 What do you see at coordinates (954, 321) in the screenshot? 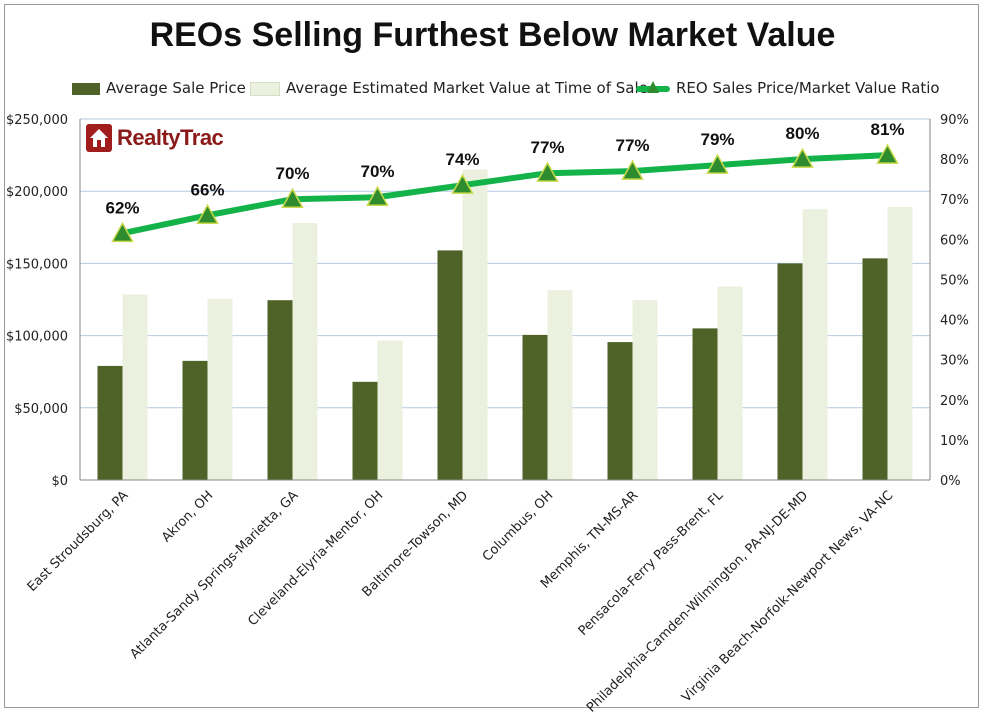
I see `y-right-tick-label: 40%` at bounding box center [954, 321].